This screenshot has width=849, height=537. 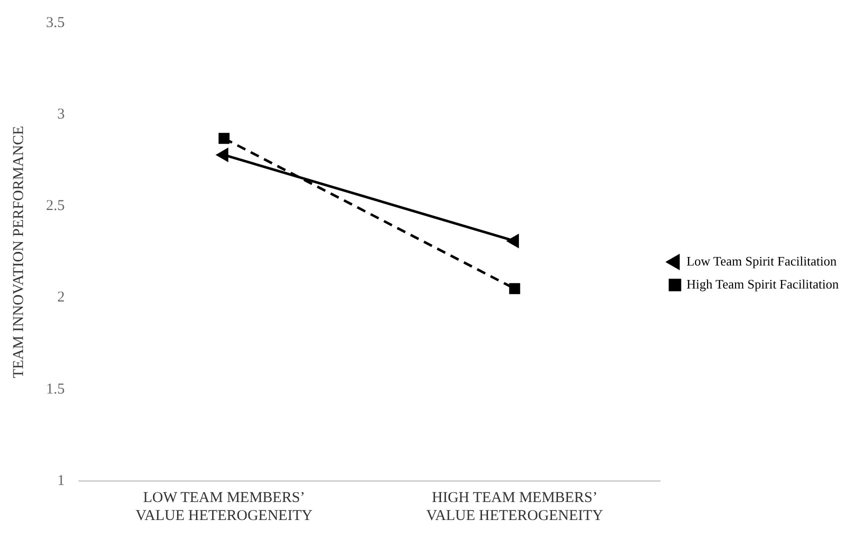 I want to click on y-tick-label: 3.5, so click(x=55, y=22).